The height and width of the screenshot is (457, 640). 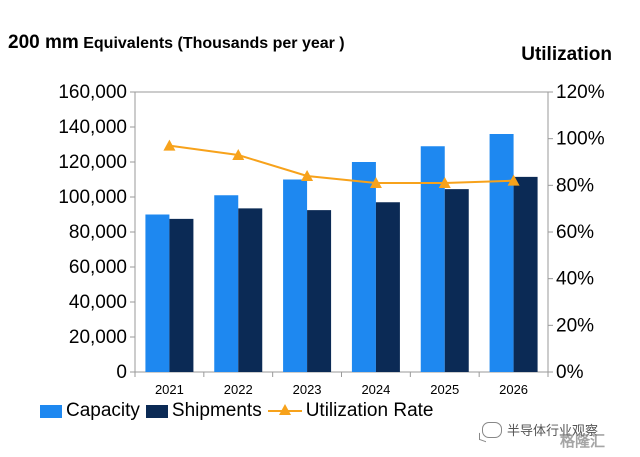 What do you see at coordinates (98, 232) in the screenshot?
I see `y-left-tick-label: 80,000` at bounding box center [98, 232].